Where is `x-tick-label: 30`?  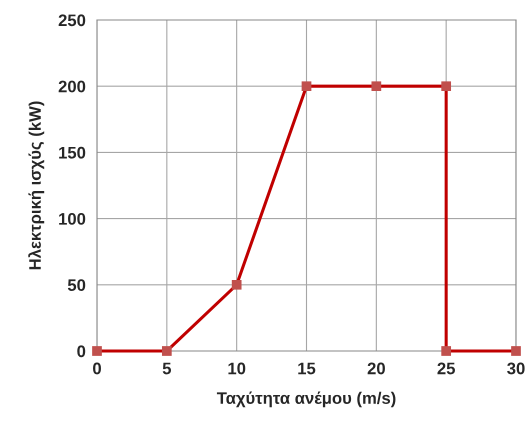 x-tick-label: 30 is located at coordinates (516, 368).